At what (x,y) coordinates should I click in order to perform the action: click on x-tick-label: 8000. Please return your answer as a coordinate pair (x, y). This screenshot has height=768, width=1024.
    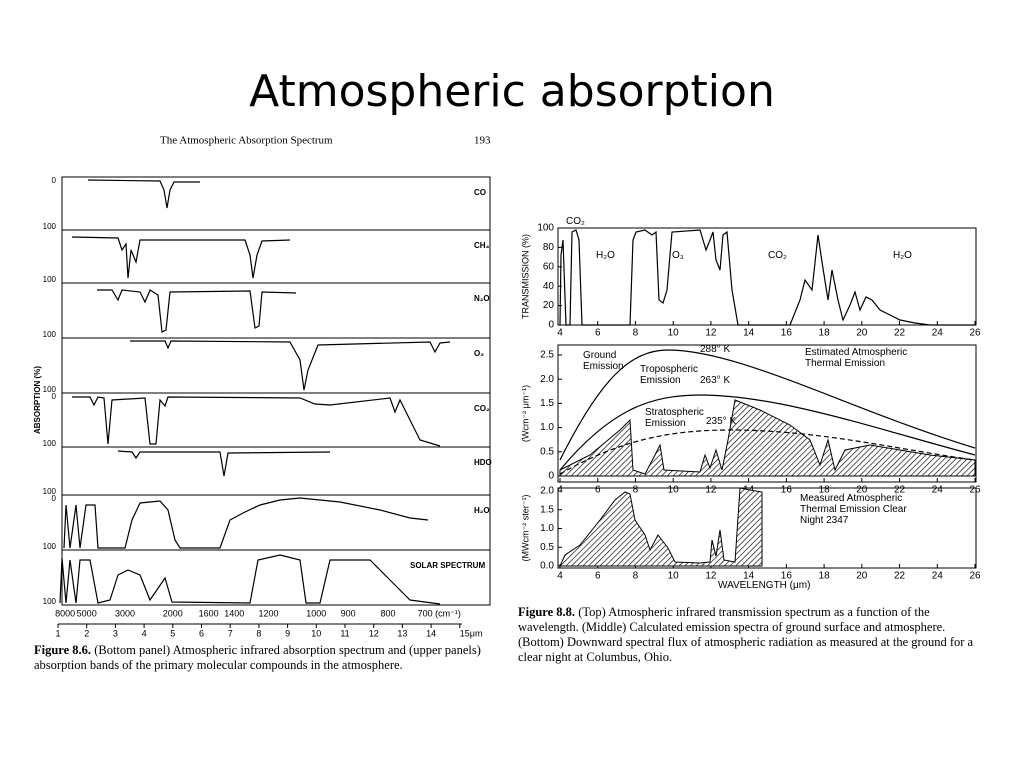
    Looking at the image, I should click on (65, 613).